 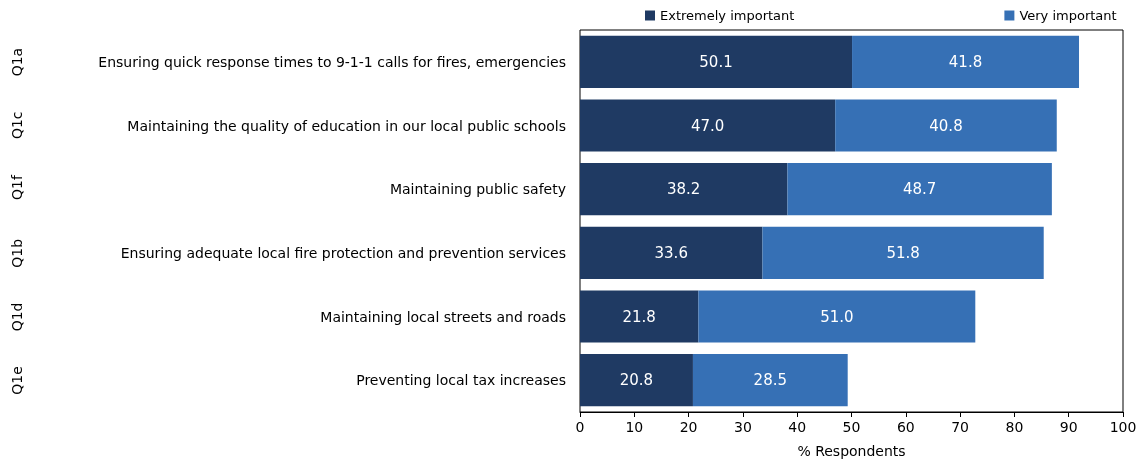 I want to click on y-tick-label: Ensuring adequate local fire protection and prevention services, so click(x=343, y=252).